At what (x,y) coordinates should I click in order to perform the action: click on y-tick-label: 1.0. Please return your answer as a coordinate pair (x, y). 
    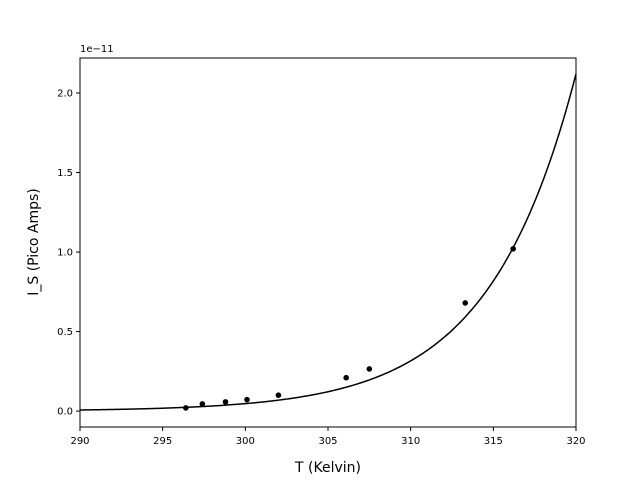
    Looking at the image, I should click on (65, 253).